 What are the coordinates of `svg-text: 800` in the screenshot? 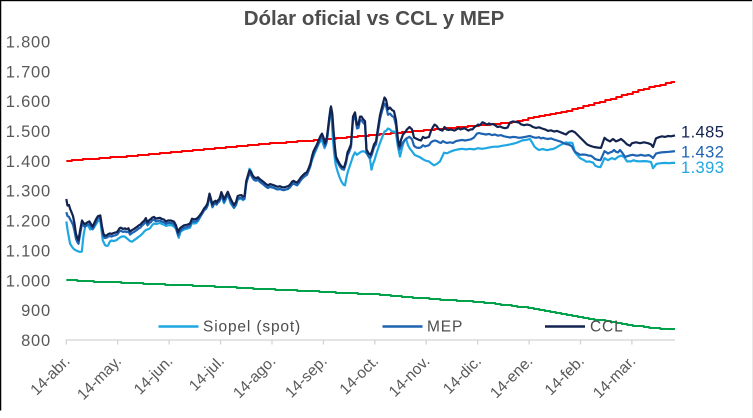 It's located at (36, 341).